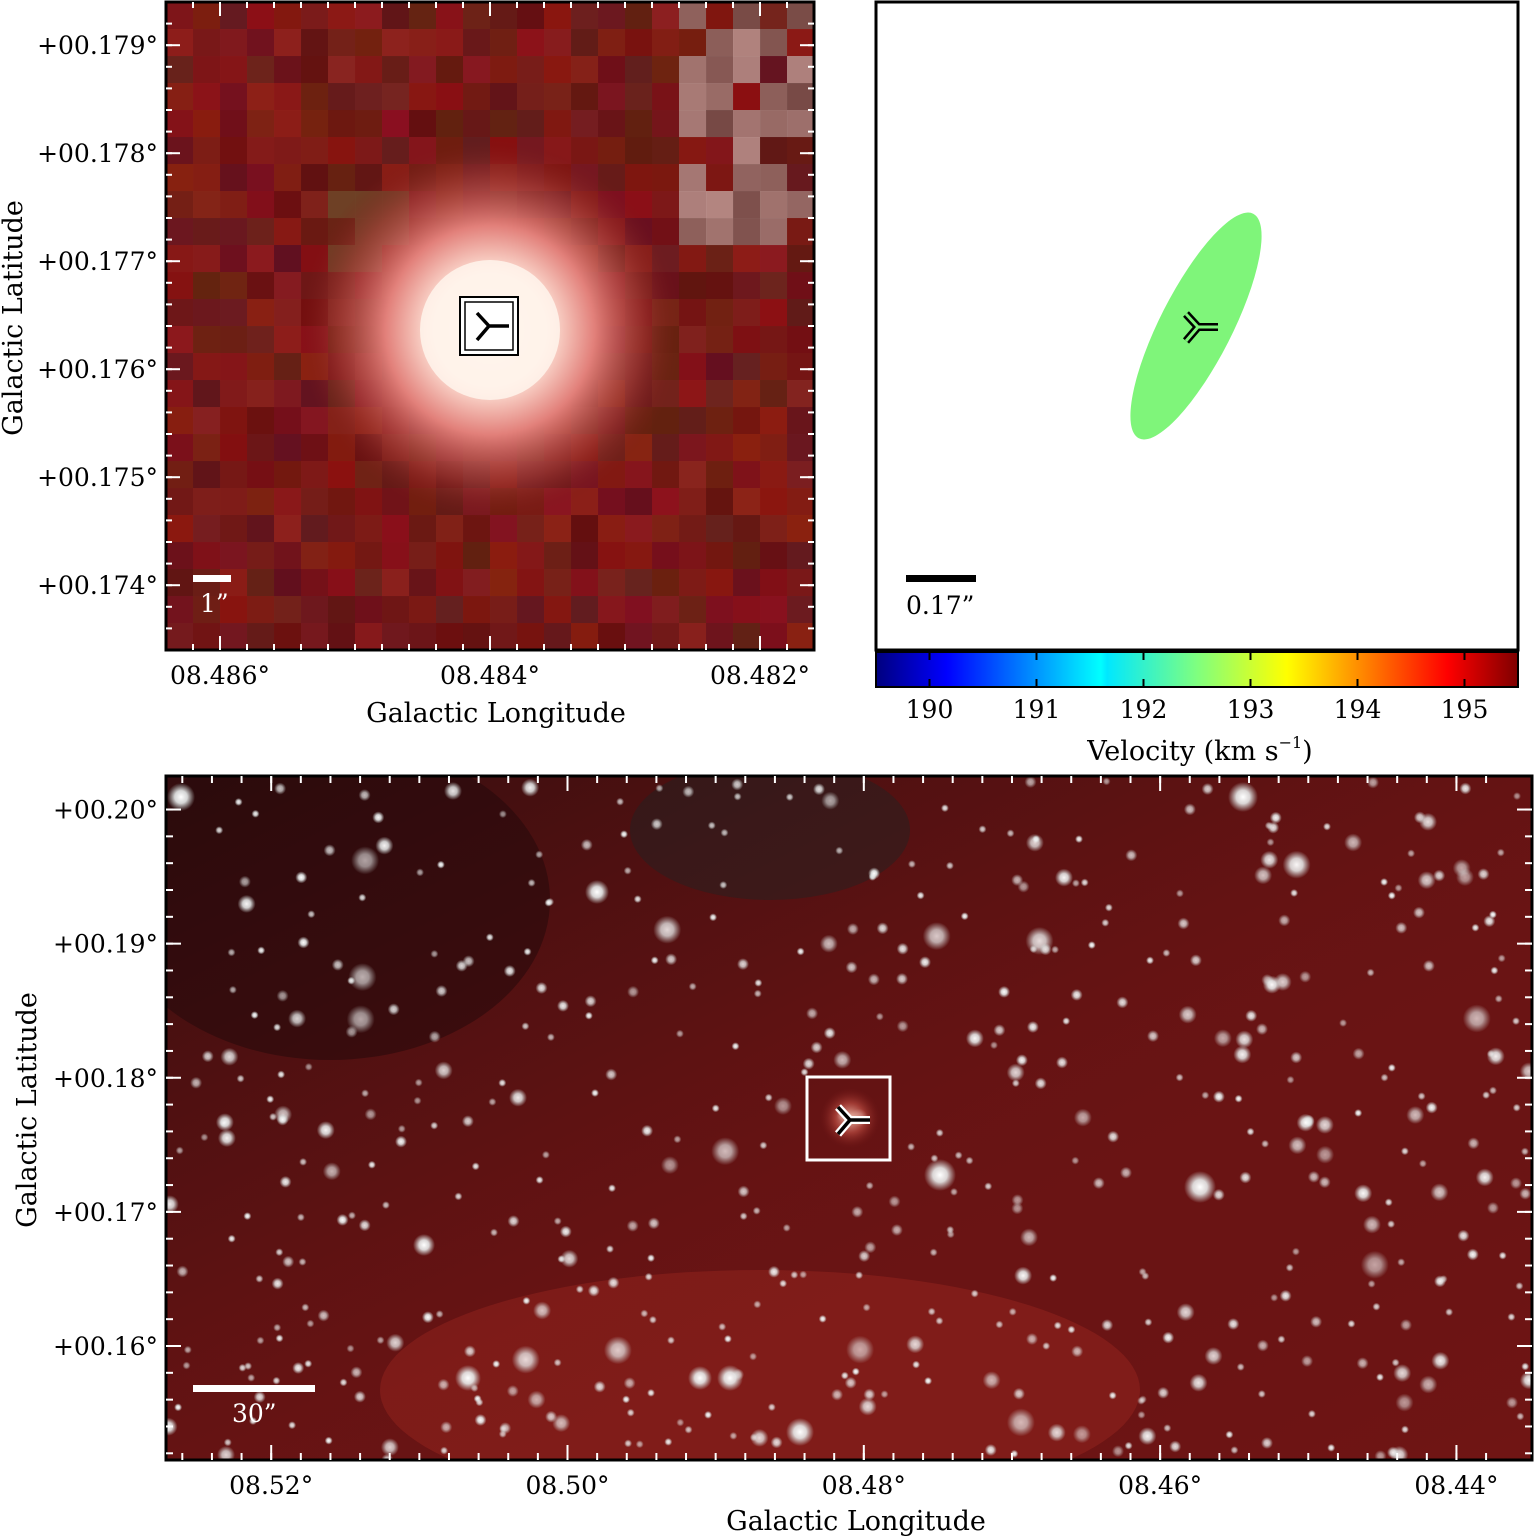 The width and height of the screenshot is (1536, 1538). What do you see at coordinates (97, 153) in the screenshot?
I see `y-tick-label: +00.178°` at bounding box center [97, 153].